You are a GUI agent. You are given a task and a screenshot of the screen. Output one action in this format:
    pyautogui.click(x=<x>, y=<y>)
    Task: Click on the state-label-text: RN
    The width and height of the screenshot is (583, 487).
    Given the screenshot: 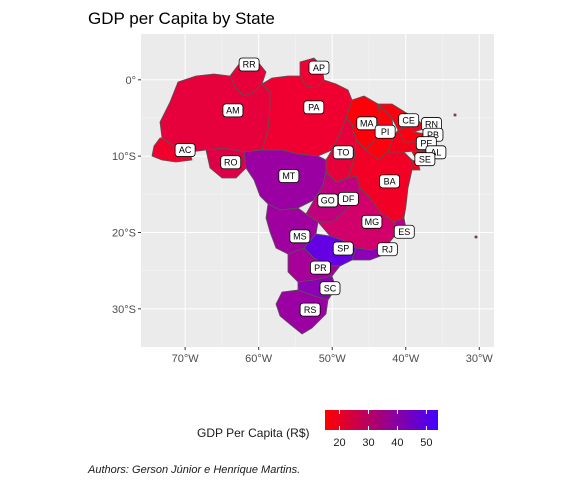 What is the action you would take?
    pyautogui.click(x=431, y=124)
    